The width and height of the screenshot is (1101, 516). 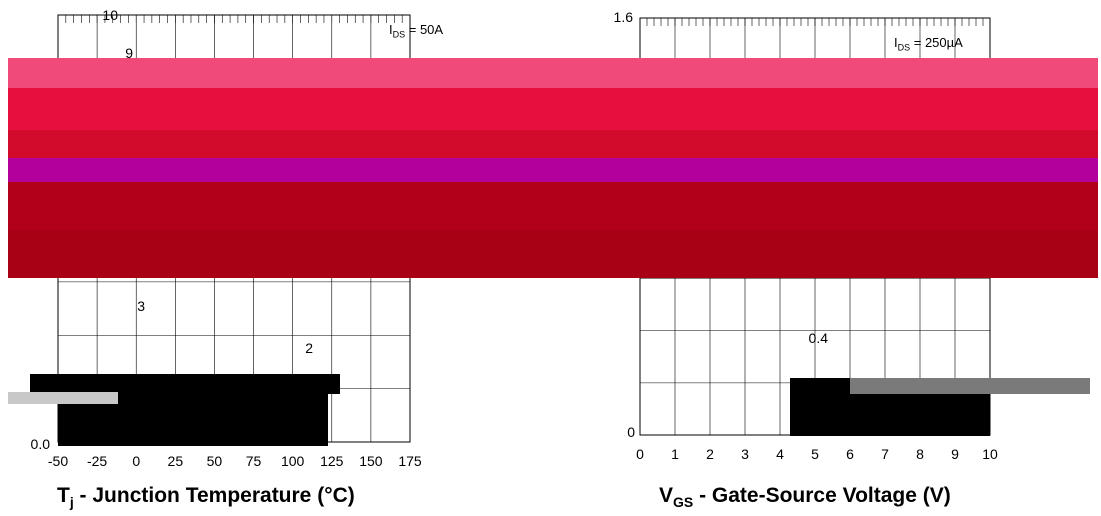 I want to click on right-y-tick-label: 0, so click(x=631, y=432).